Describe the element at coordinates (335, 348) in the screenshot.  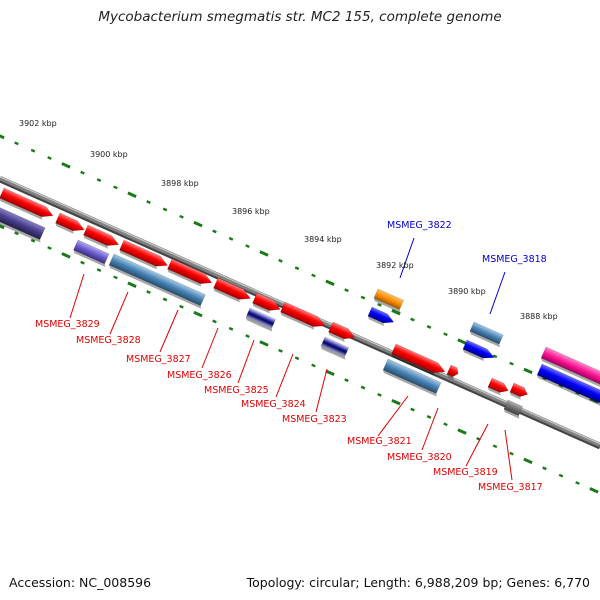
I see `cds-3823-secondary` at that location.